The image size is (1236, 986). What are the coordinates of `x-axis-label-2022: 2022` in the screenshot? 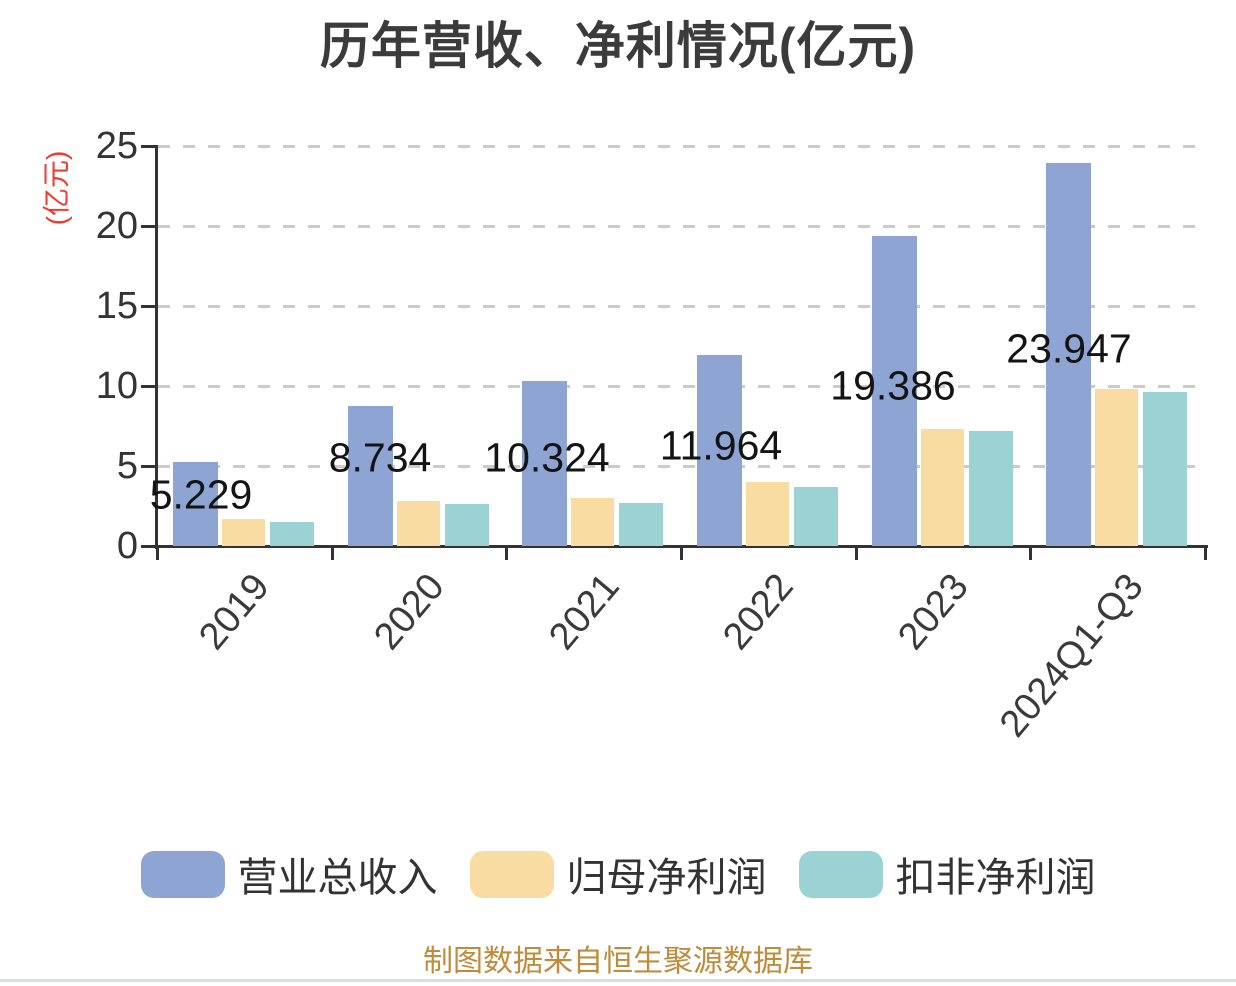 It's located at (759, 612).